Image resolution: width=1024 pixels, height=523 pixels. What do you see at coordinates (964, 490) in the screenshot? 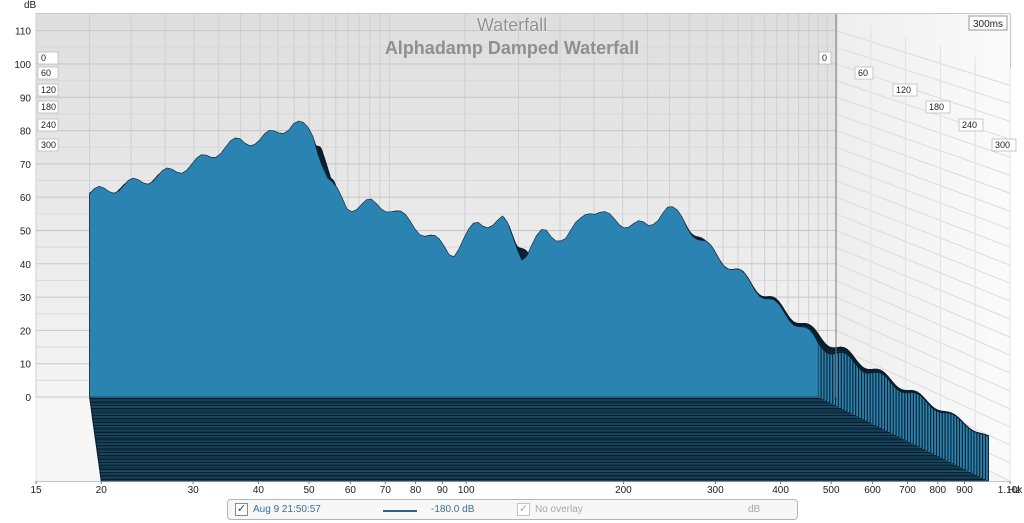
I see `x-tick-label: 900` at bounding box center [964, 490].